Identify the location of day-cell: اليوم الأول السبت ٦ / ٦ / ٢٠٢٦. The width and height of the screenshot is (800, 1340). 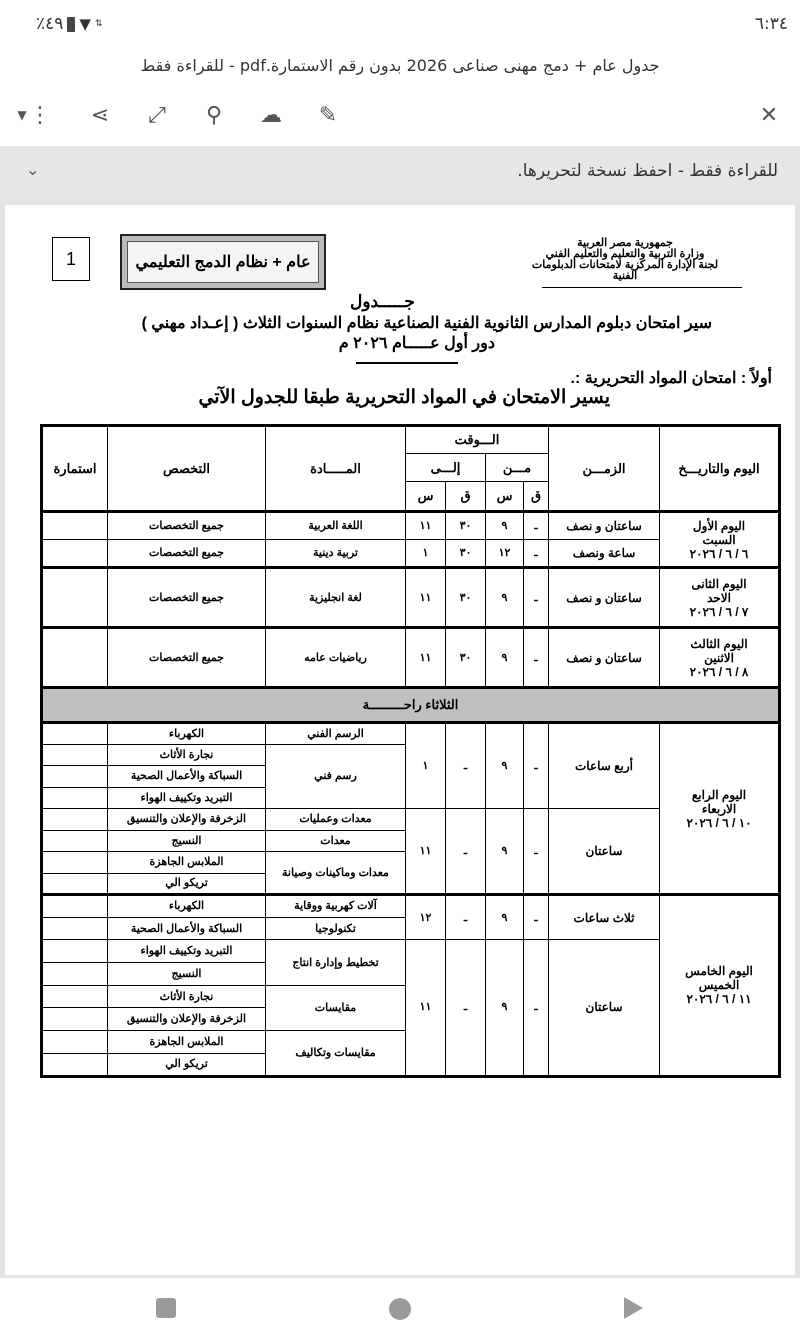
(720, 539).